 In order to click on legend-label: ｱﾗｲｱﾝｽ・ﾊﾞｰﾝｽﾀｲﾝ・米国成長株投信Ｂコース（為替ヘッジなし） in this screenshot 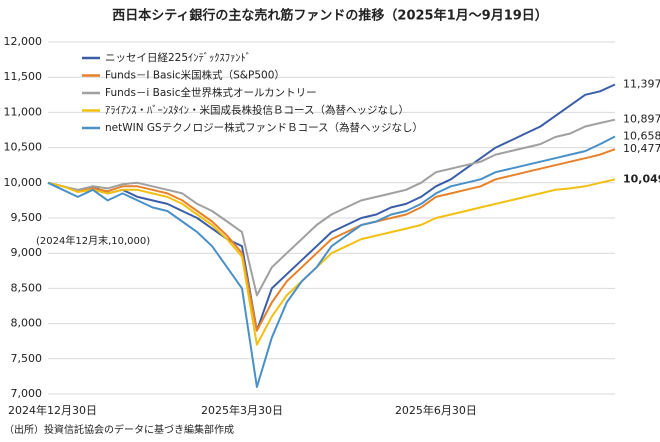, I will do `click(257, 110)`.